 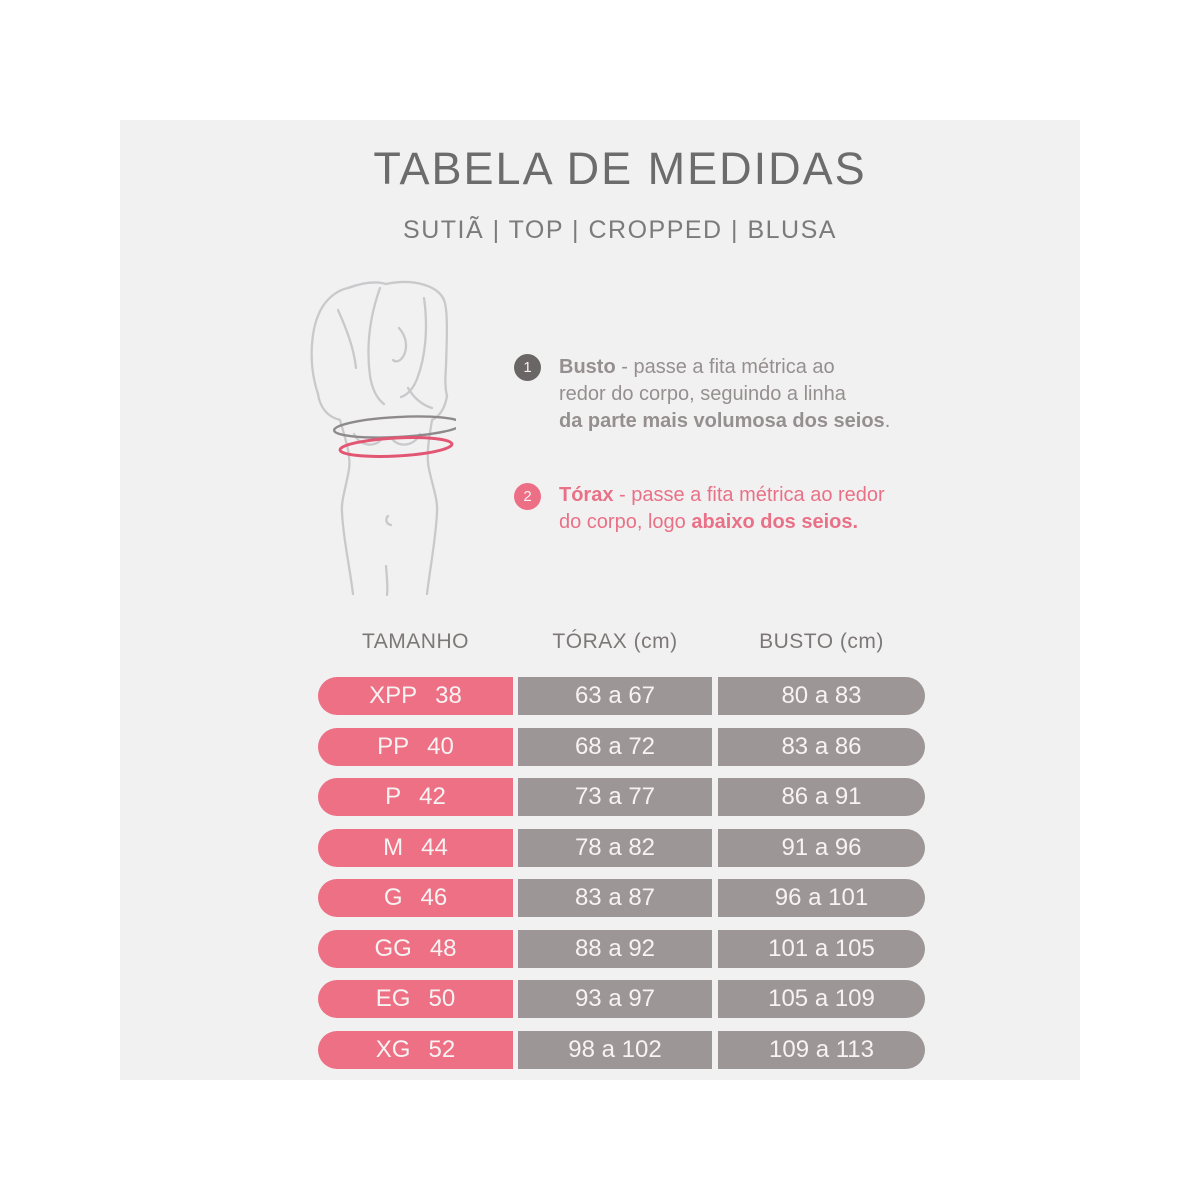 I want to click on torax-cell: 73 a 77, so click(x=615, y=797).